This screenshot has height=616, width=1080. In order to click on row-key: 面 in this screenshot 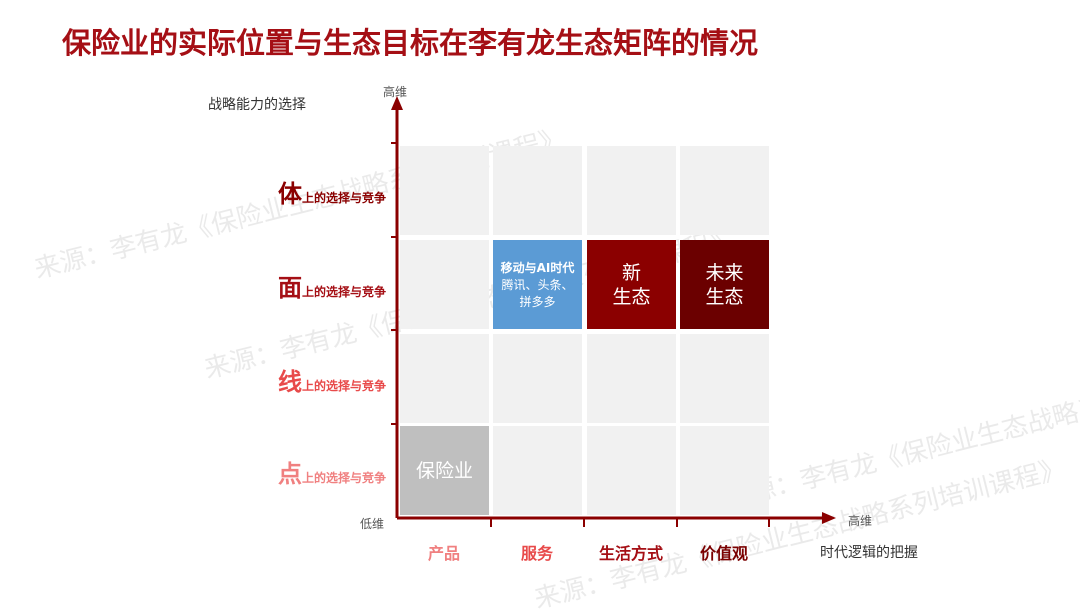, I will do `click(289, 288)`.